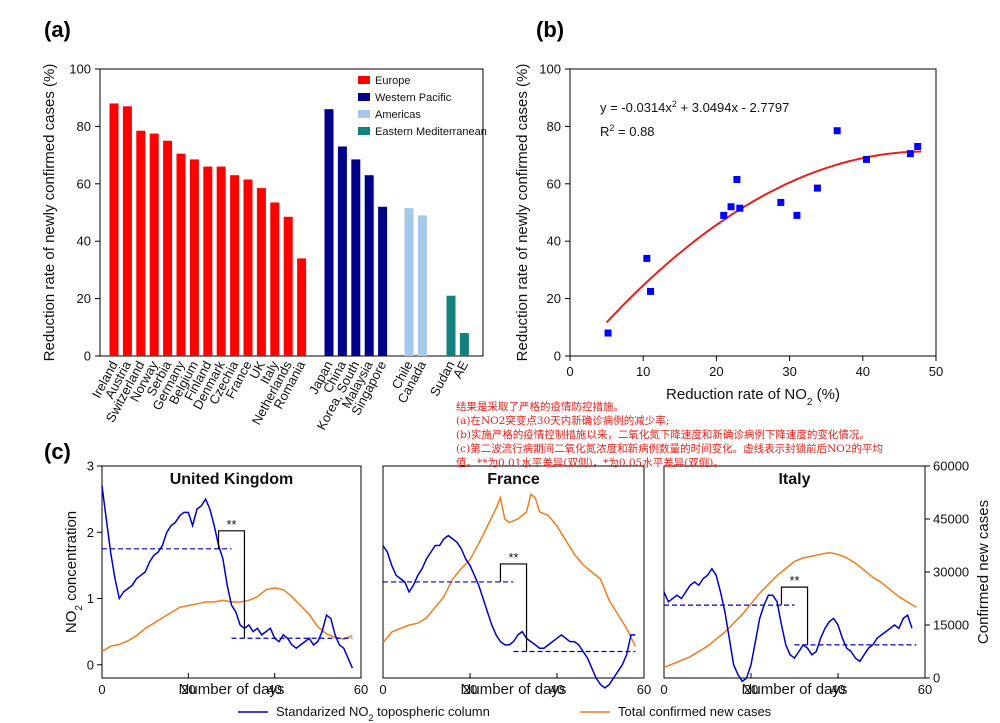 This screenshot has width=1000, height=723. Describe the element at coordinates (554, 126) in the screenshot. I see `y-tick-label: 80` at that location.